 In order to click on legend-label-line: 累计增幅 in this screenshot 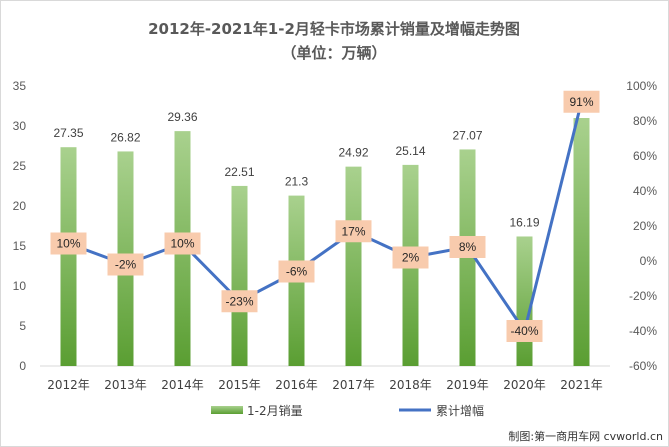, I will do `click(460, 410)`.